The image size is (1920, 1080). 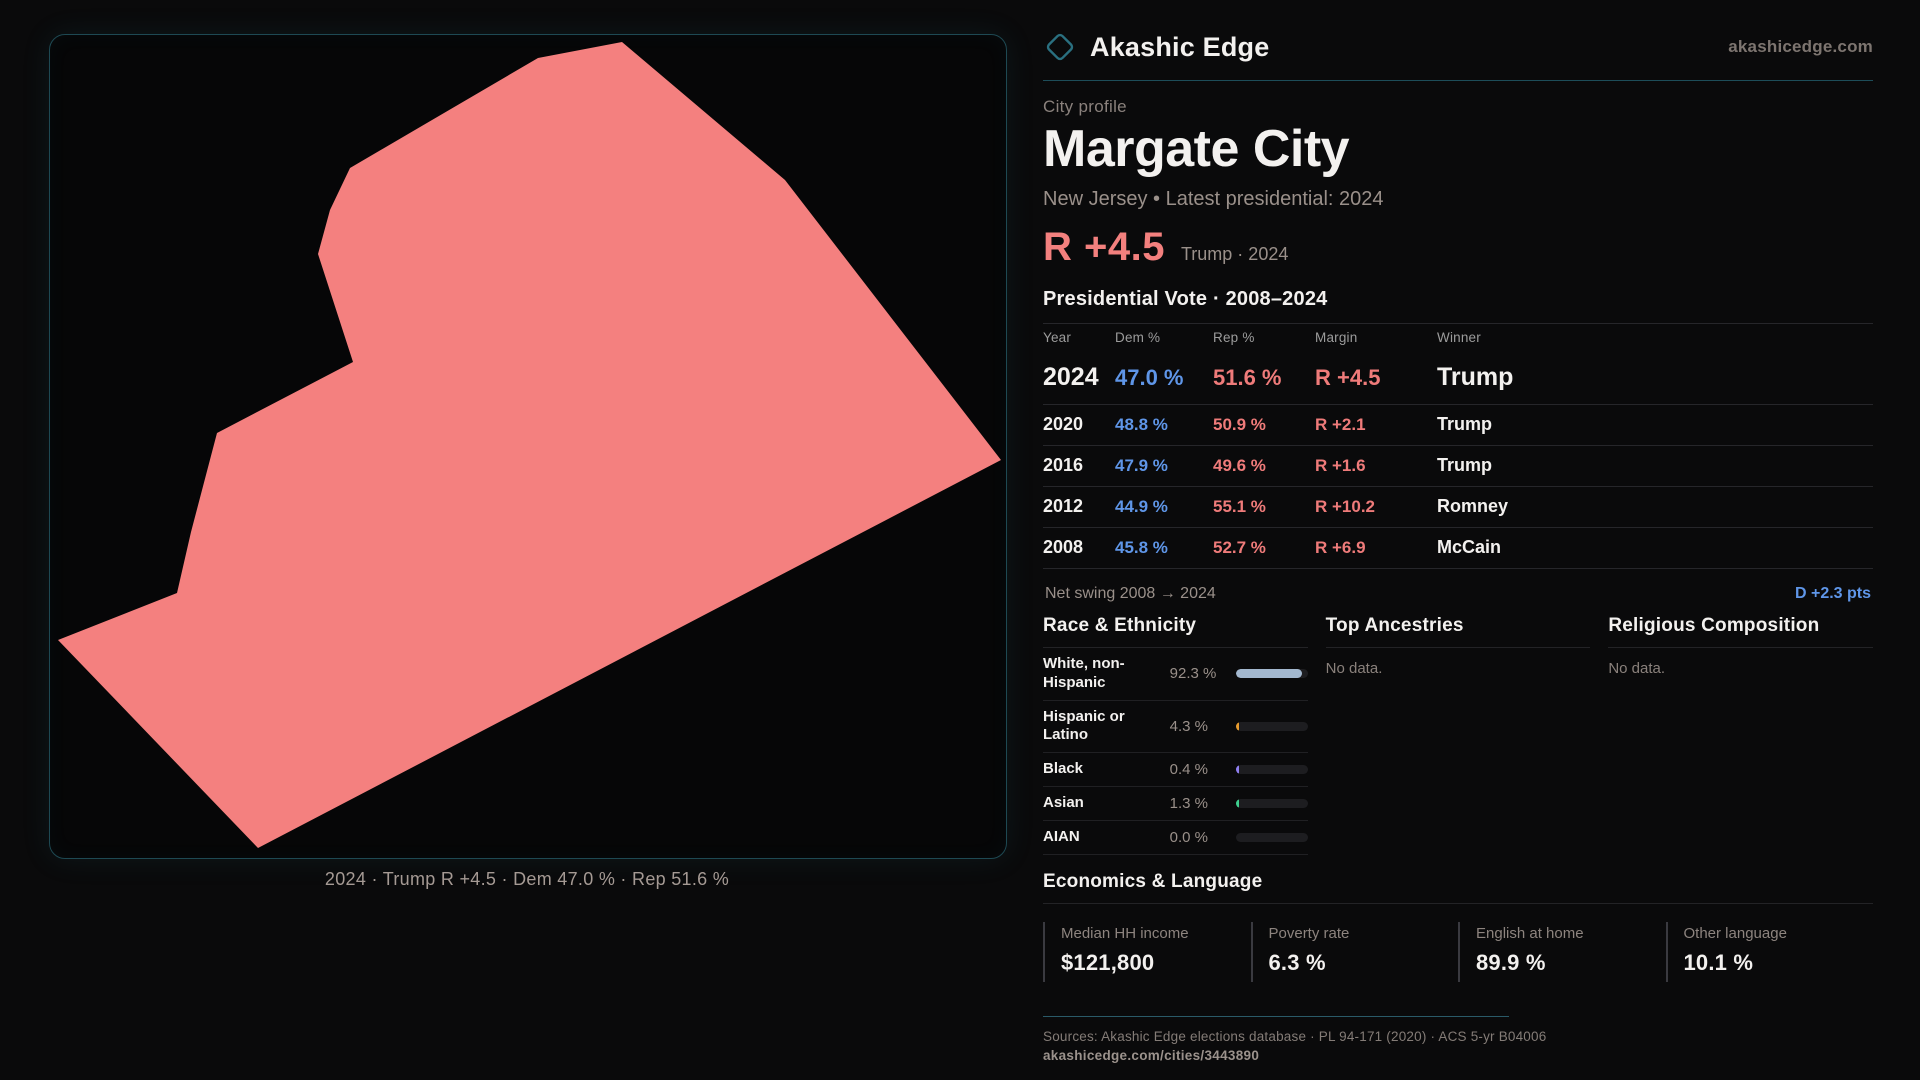 What do you see at coordinates (1348, 378) in the screenshot?
I see `margin-cell: R +4.5` at bounding box center [1348, 378].